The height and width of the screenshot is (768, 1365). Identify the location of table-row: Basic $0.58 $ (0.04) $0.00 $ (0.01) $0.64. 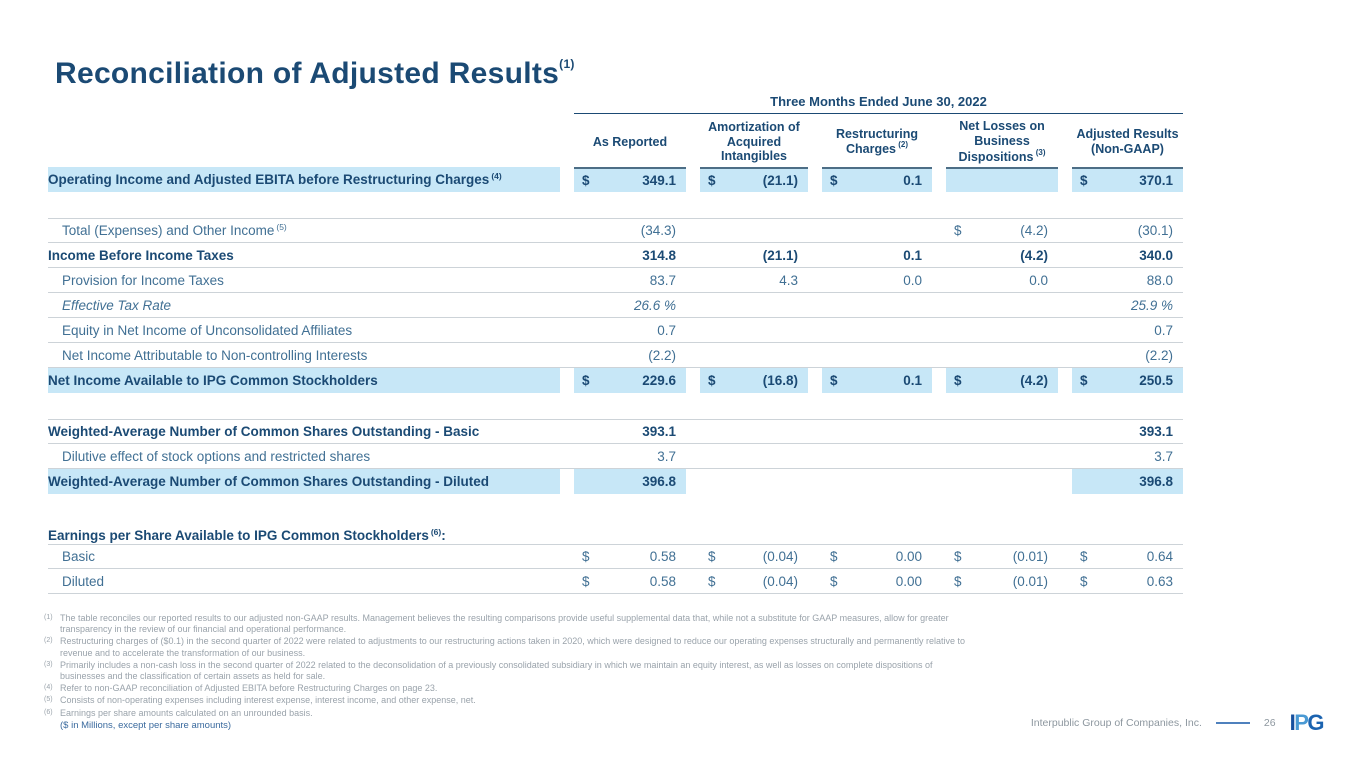
(615, 556).